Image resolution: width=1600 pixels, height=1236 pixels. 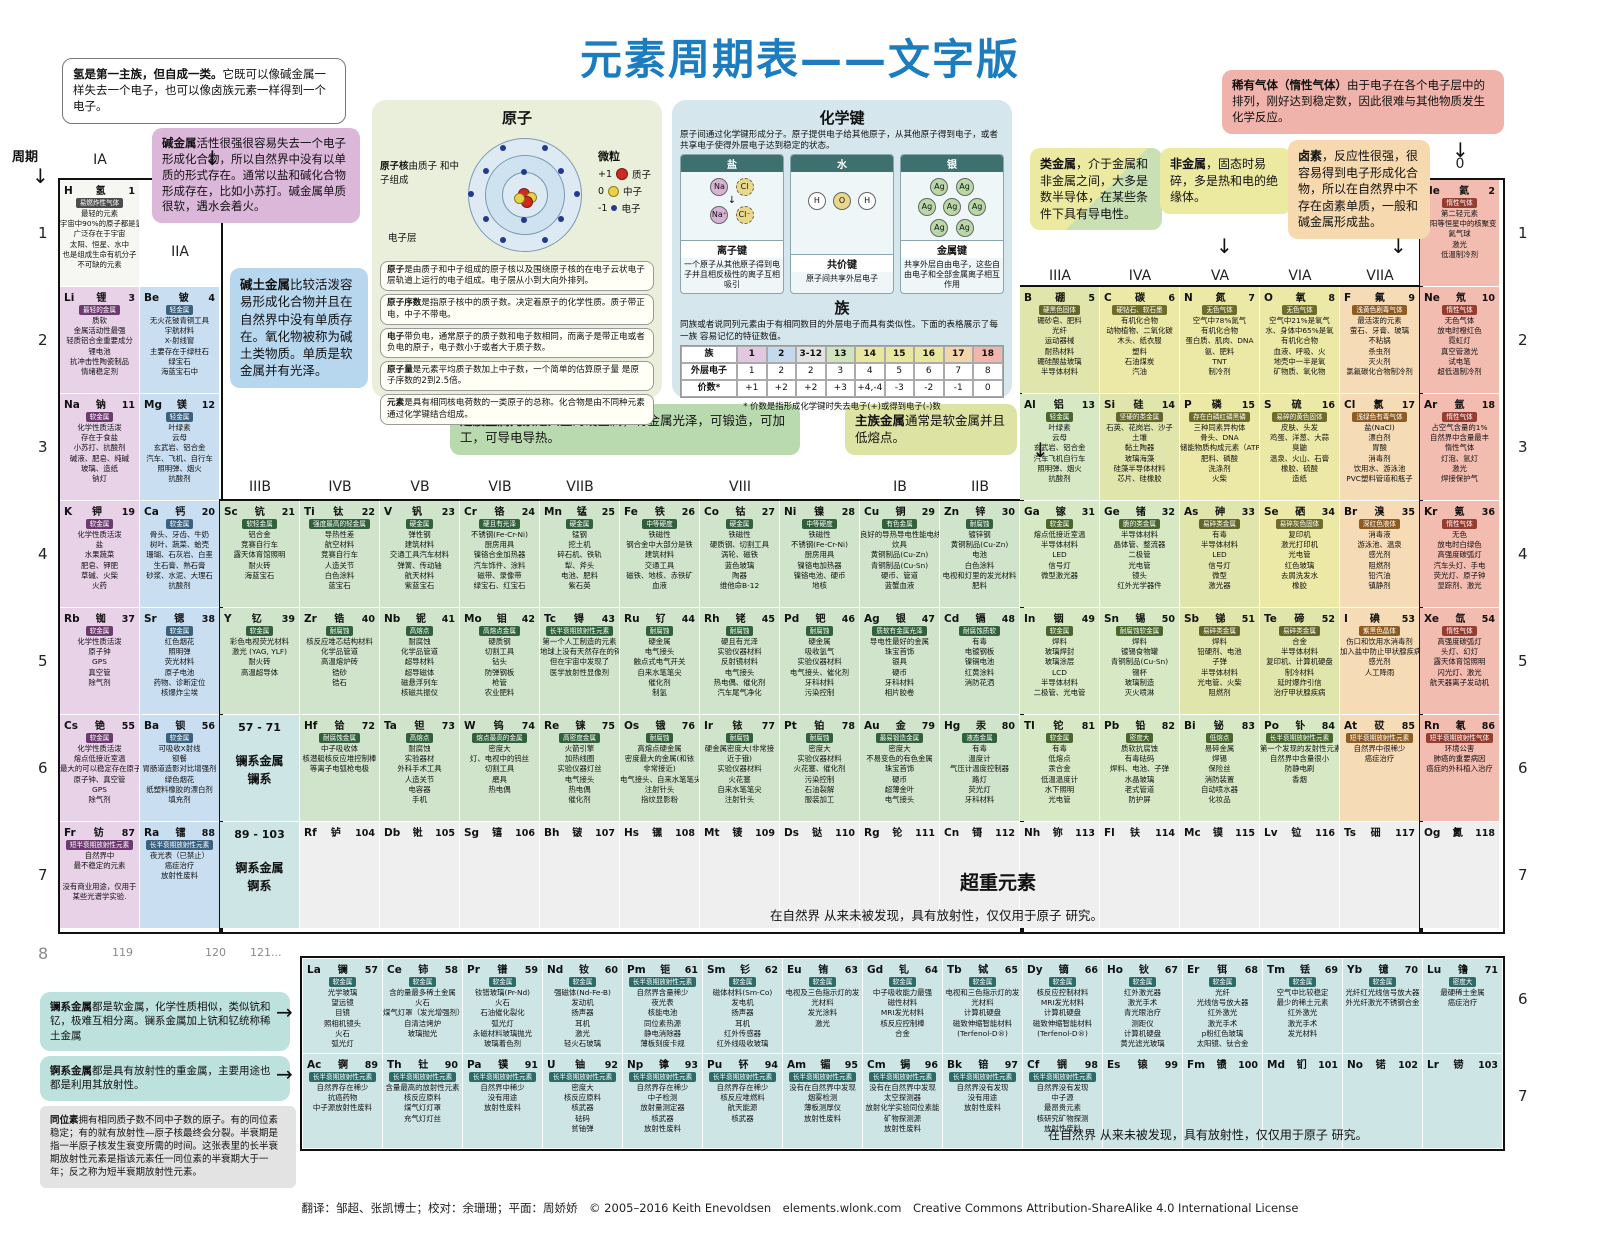 I want to click on element-cell-Nd: Nd 钕 60 软金属 强磁体(Nd-Fe-B) 发动机 扬声器 耳机 激光 轻火石玻璃, so click(x=582, y=1006).